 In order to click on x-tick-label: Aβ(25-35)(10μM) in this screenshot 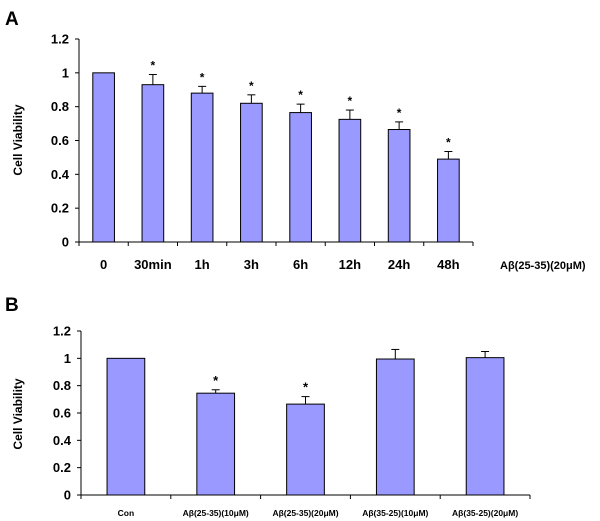, I will do `click(216, 513)`.